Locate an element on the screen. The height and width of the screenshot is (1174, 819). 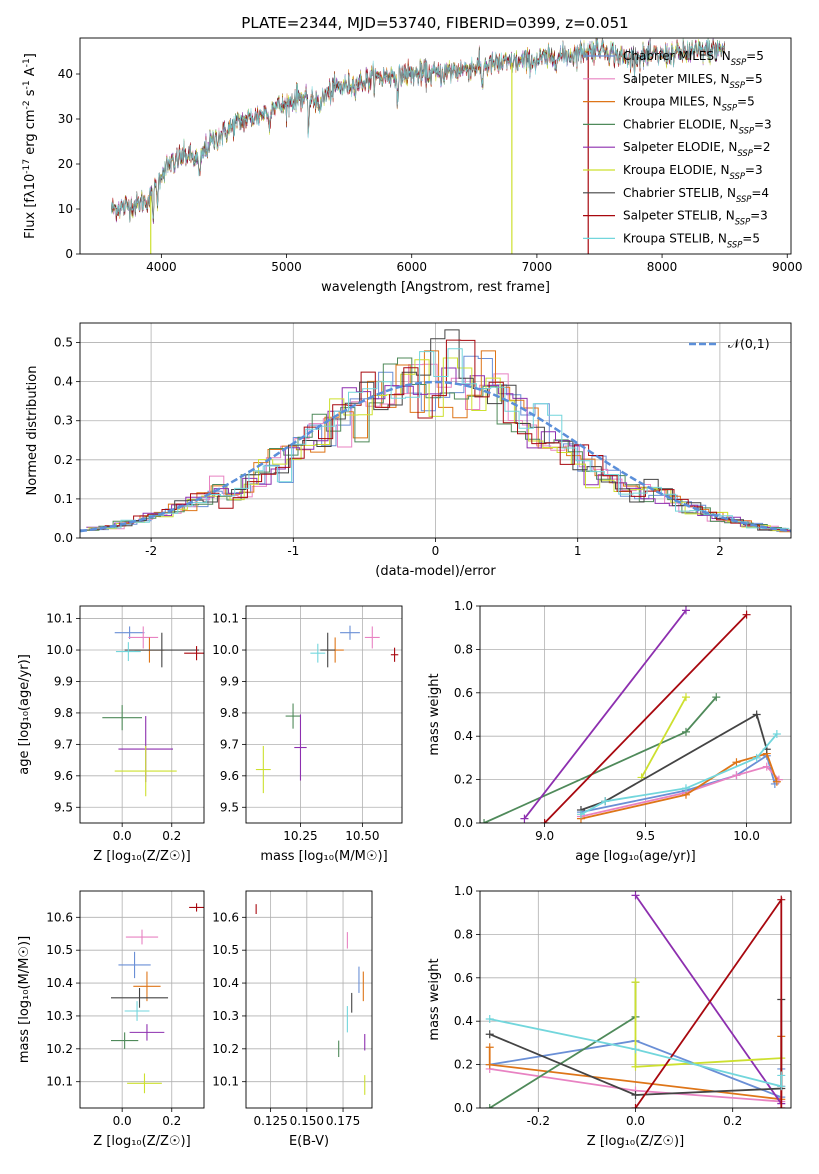
x-tick-label: 0 is located at coordinates (436, 551).